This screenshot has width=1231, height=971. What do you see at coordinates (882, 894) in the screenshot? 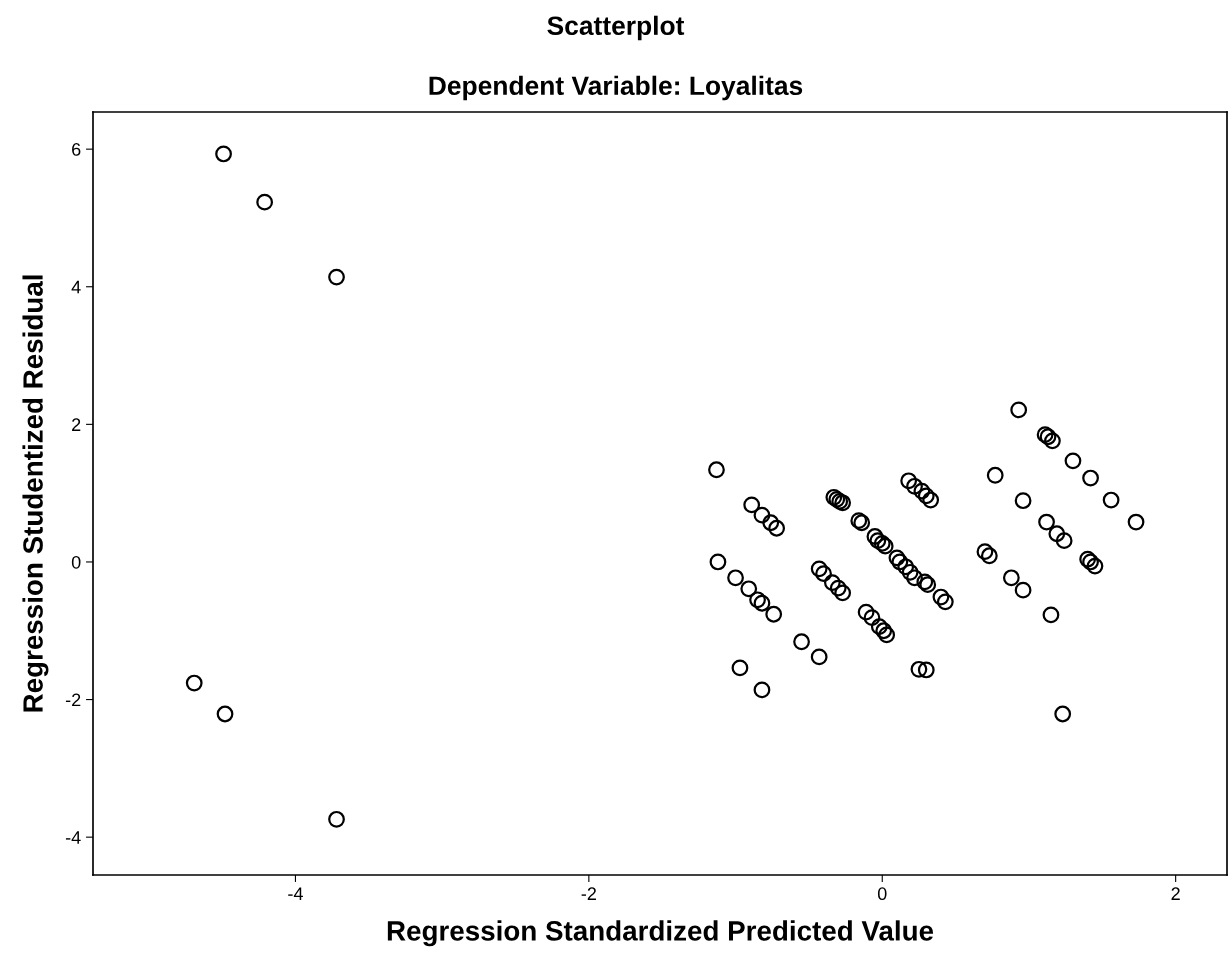
I see `x-tick-label: 0` at bounding box center [882, 894].